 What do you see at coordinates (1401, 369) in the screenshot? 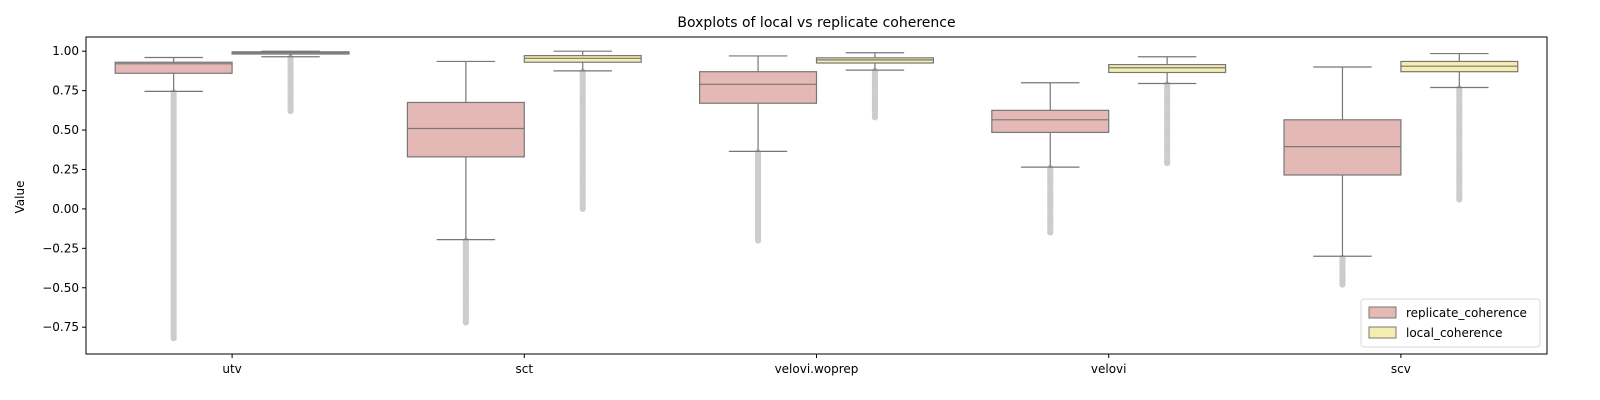
I see `x-tick-label: scv` at bounding box center [1401, 369].